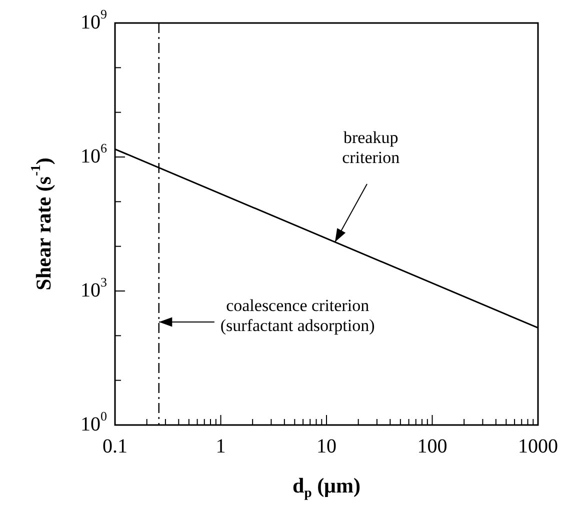 The width and height of the screenshot is (574, 518). What do you see at coordinates (371, 148) in the screenshot?
I see `annotation: breakup criterion` at bounding box center [371, 148].